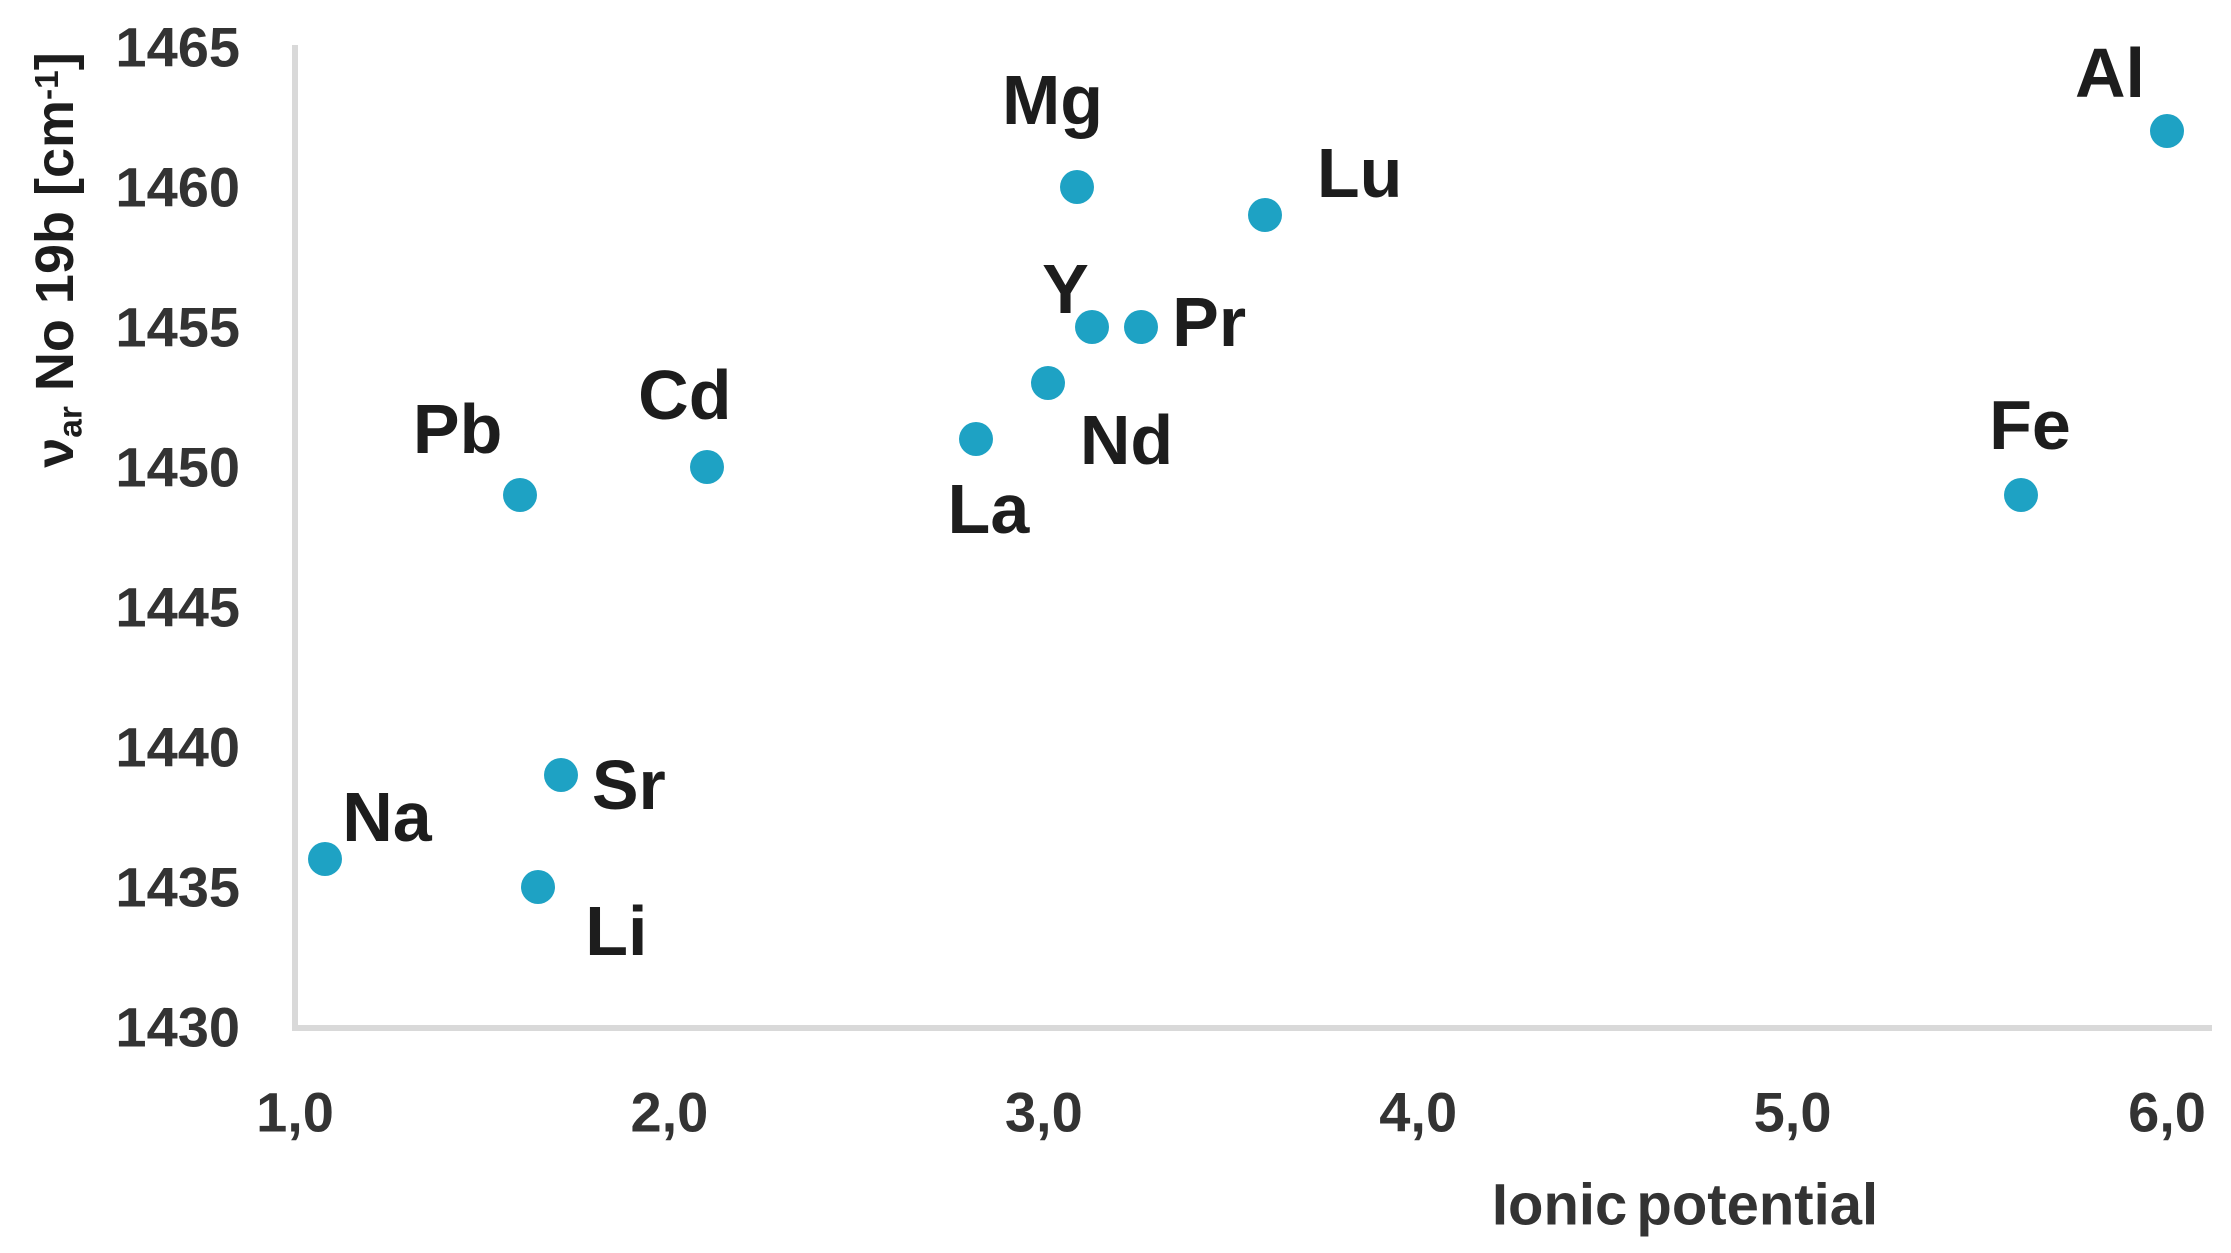 The width and height of the screenshot is (2231, 1253). Describe the element at coordinates (177, 747) in the screenshot. I see `y-tick-label: 1440` at that location.